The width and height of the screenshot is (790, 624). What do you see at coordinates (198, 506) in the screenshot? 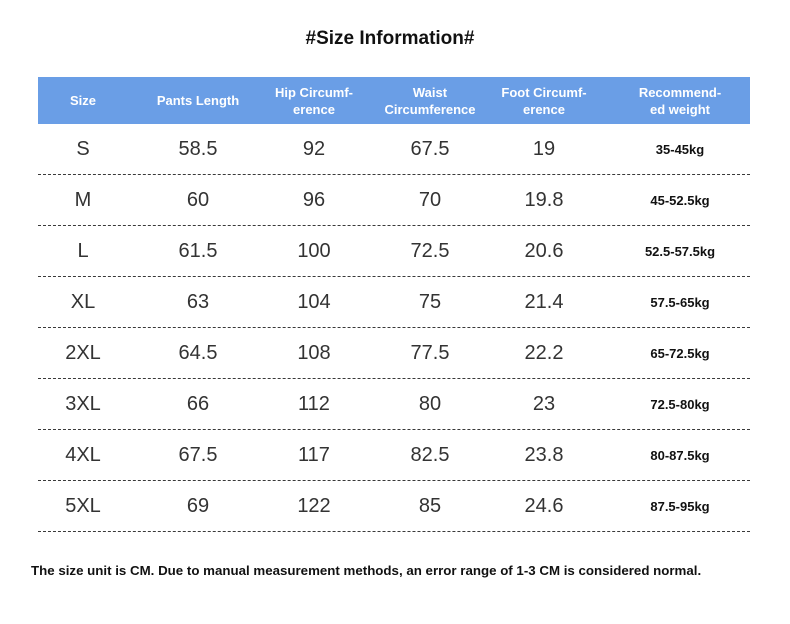
I see `cell-pants-length: 69` at bounding box center [198, 506].